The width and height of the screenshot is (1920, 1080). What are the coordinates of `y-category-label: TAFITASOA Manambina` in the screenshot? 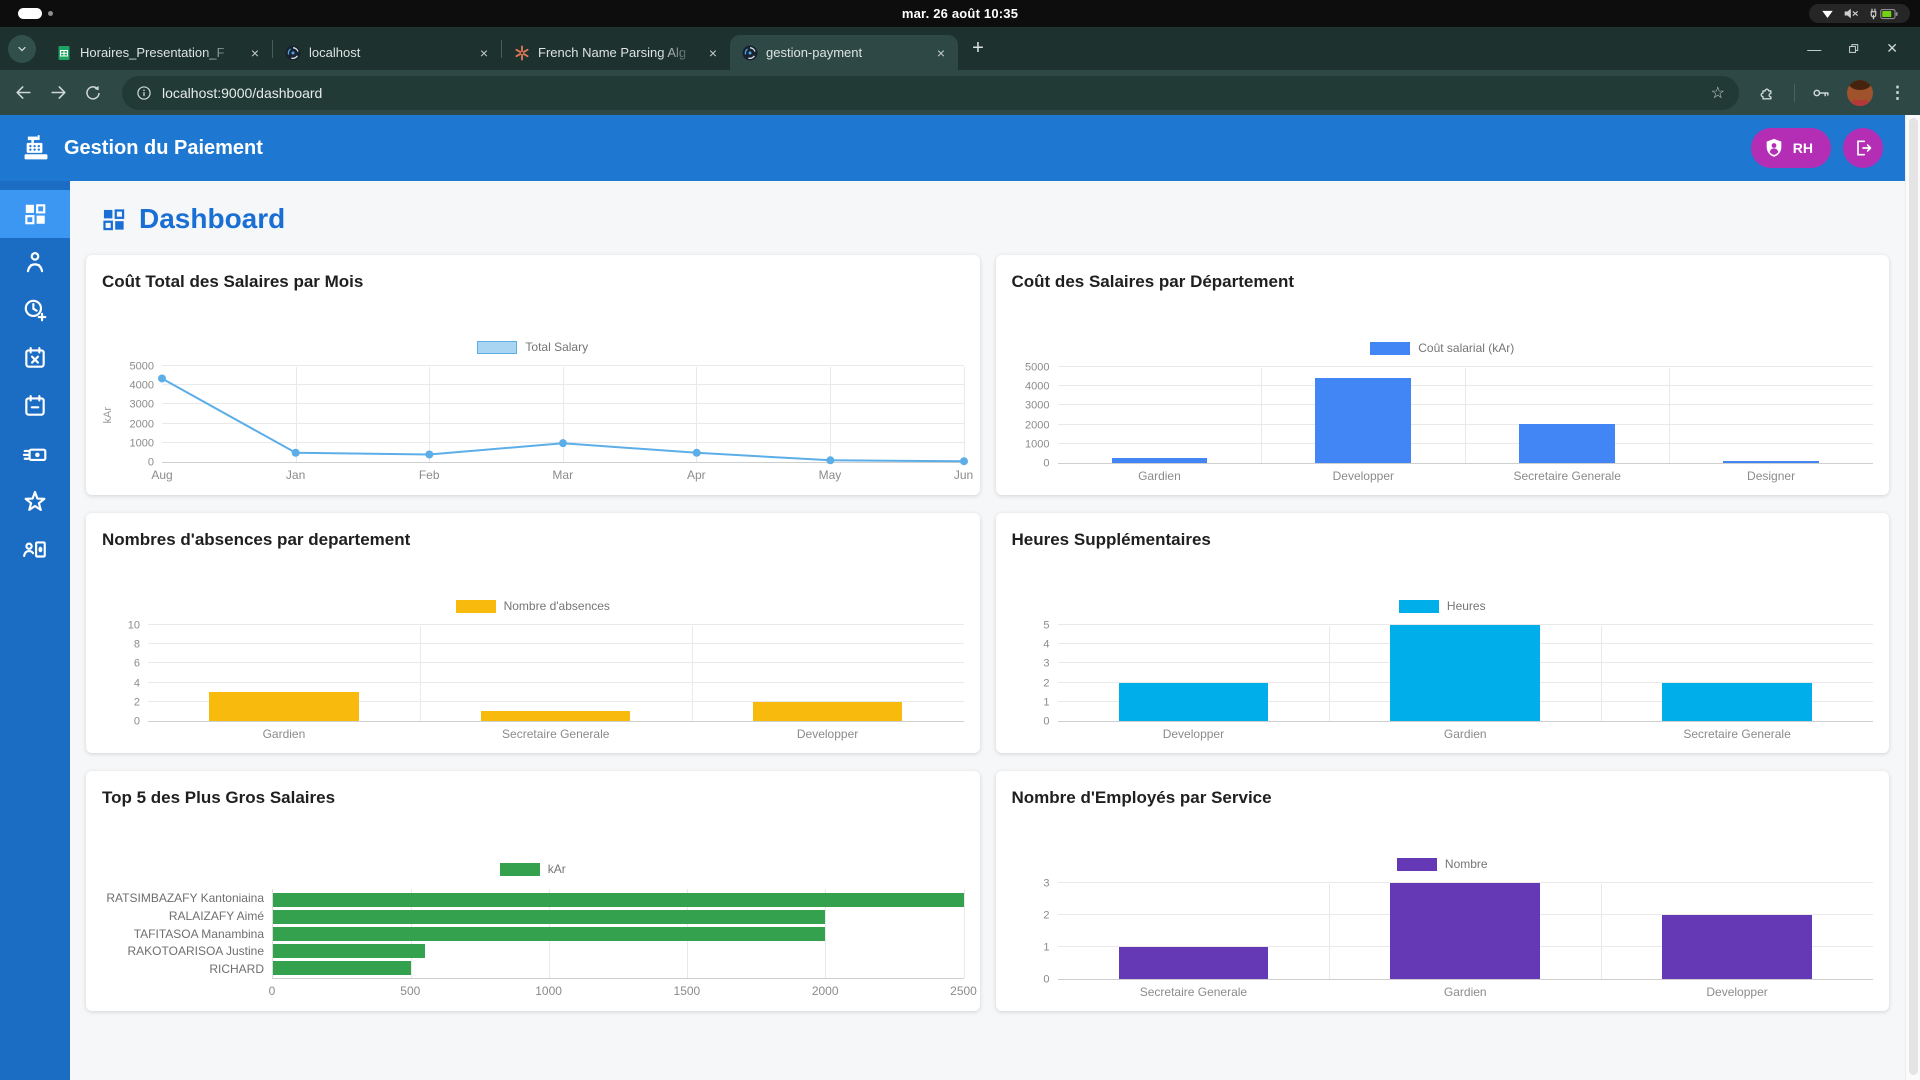 It's located at (198, 933).